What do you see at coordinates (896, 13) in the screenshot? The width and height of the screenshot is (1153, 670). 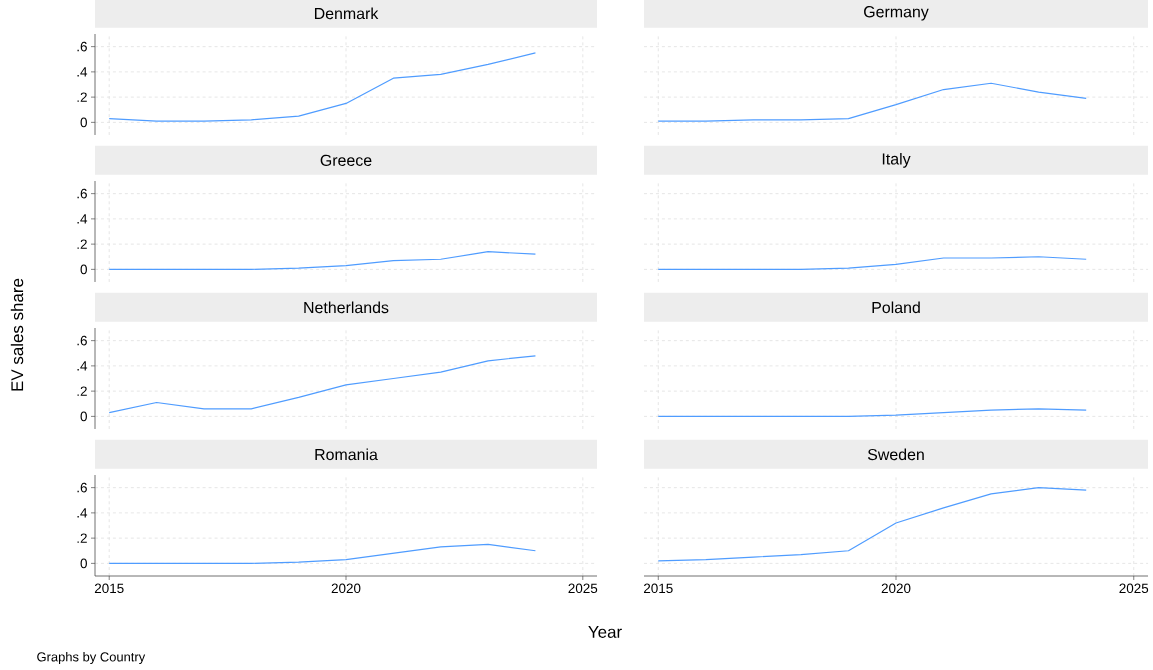 I see `chart-title: Germany` at bounding box center [896, 13].